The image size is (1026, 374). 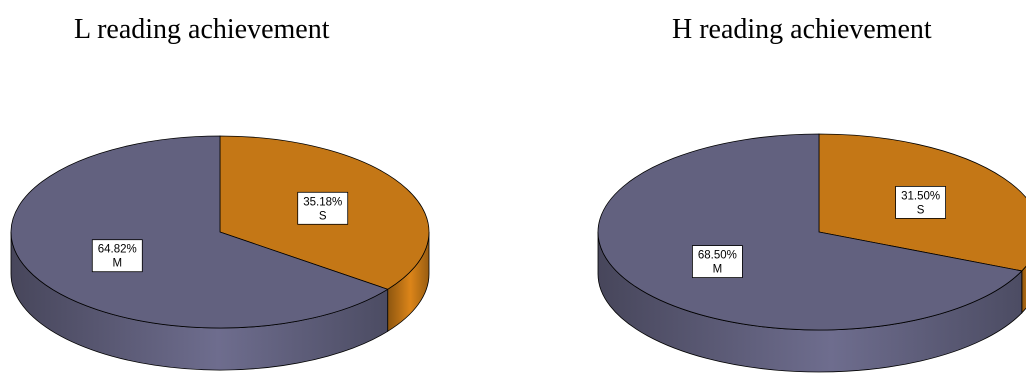 I want to click on chart-title-right: H reading achievement, so click(x=802, y=29).